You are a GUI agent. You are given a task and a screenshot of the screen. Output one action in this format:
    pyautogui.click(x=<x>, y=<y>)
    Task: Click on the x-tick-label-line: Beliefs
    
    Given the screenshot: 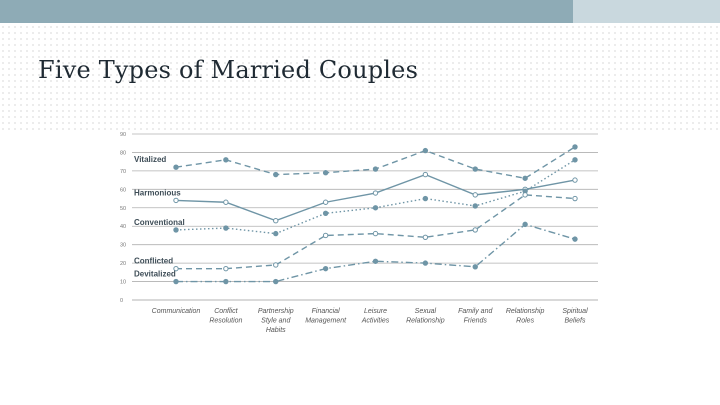 What is the action you would take?
    pyautogui.click(x=575, y=321)
    